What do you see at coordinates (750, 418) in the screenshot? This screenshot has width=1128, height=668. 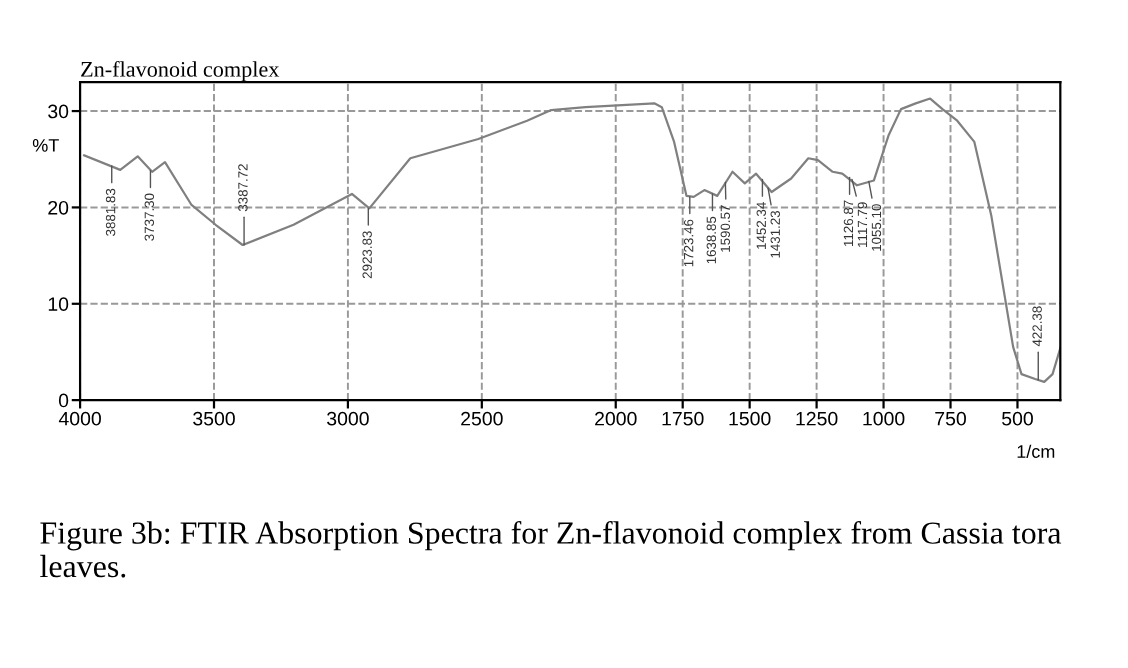 I see `x-tick-label: 1500` at bounding box center [750, 418].